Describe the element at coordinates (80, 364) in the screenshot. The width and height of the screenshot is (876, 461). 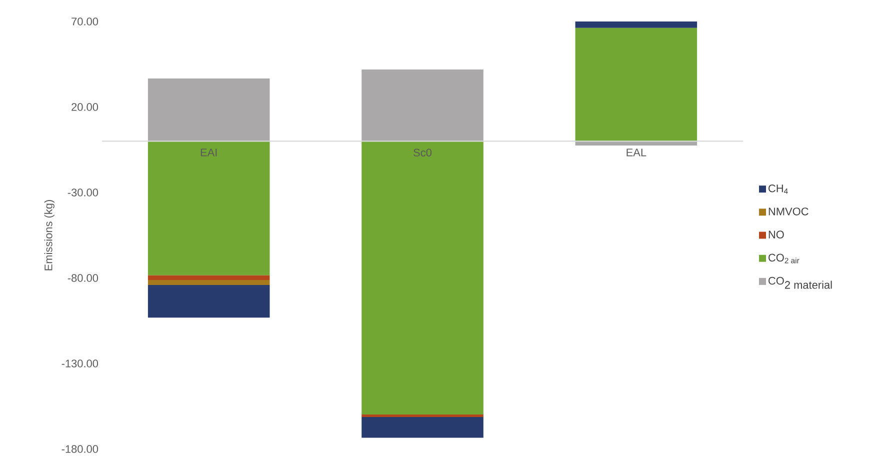
I see `y-tick-label: -130.00` at that location.